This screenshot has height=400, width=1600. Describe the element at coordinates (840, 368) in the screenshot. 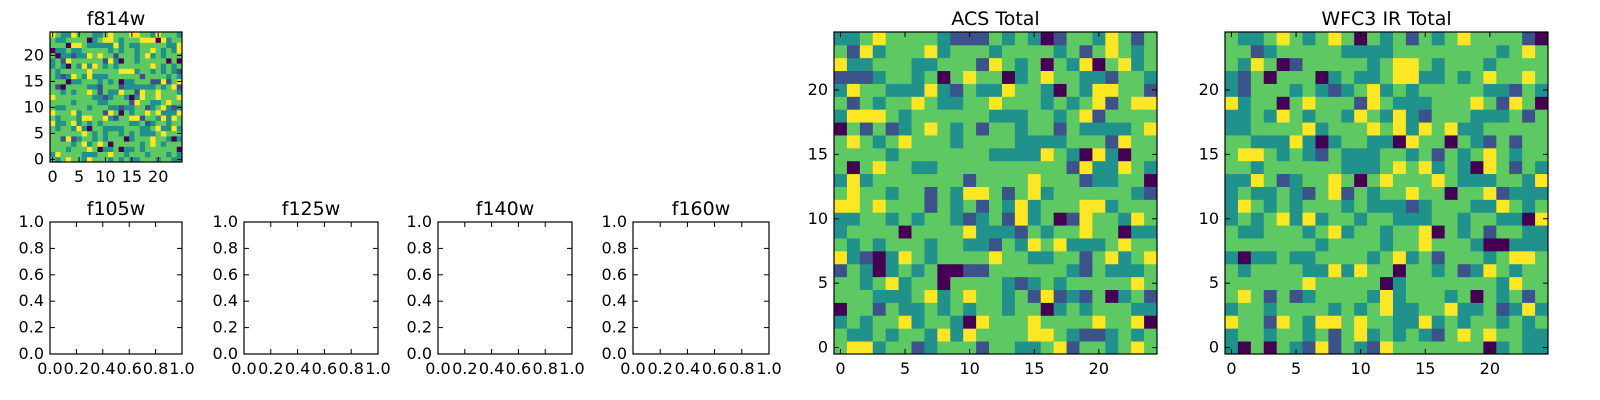

I see `x-tick-label: 0` at that location.